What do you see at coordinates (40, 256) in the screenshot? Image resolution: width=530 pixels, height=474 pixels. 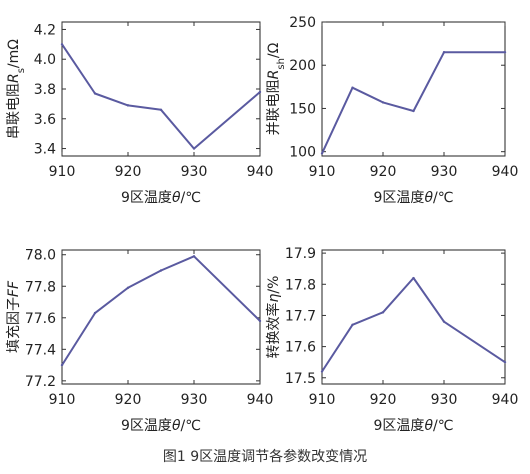 I see `y-tick-label: 78.0` at bounding box center [40, 256].